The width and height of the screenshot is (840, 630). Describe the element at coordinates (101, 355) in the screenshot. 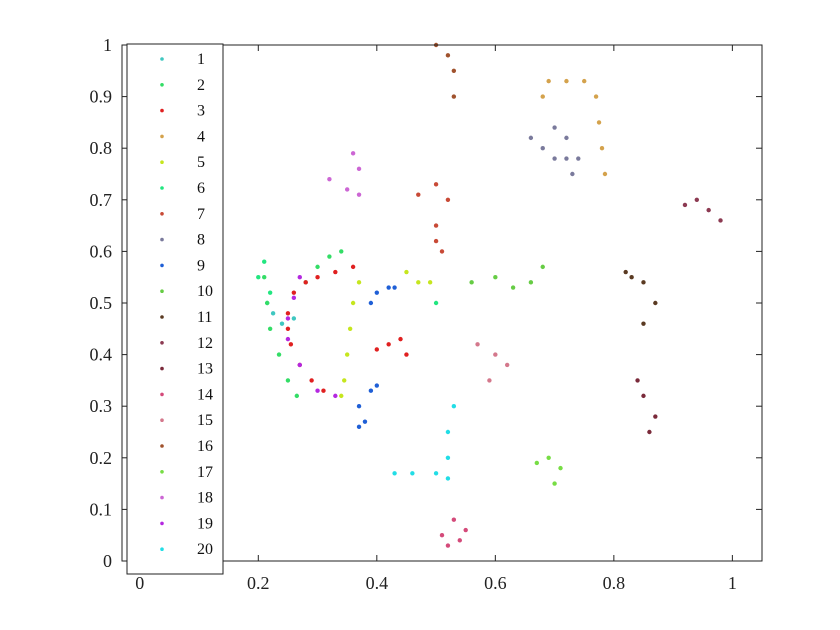

I see `y-tick-label: 0.4` at that location.